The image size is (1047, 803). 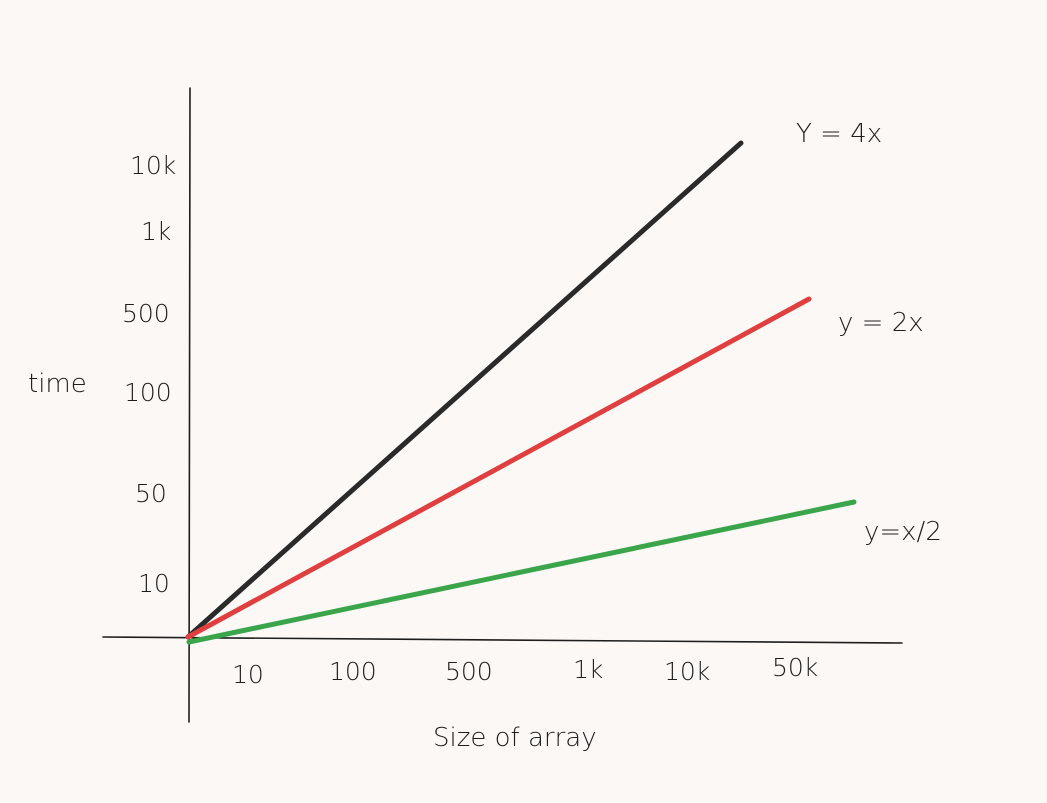 I want to click on y-axis-label: time, so click(x=57, y=384).